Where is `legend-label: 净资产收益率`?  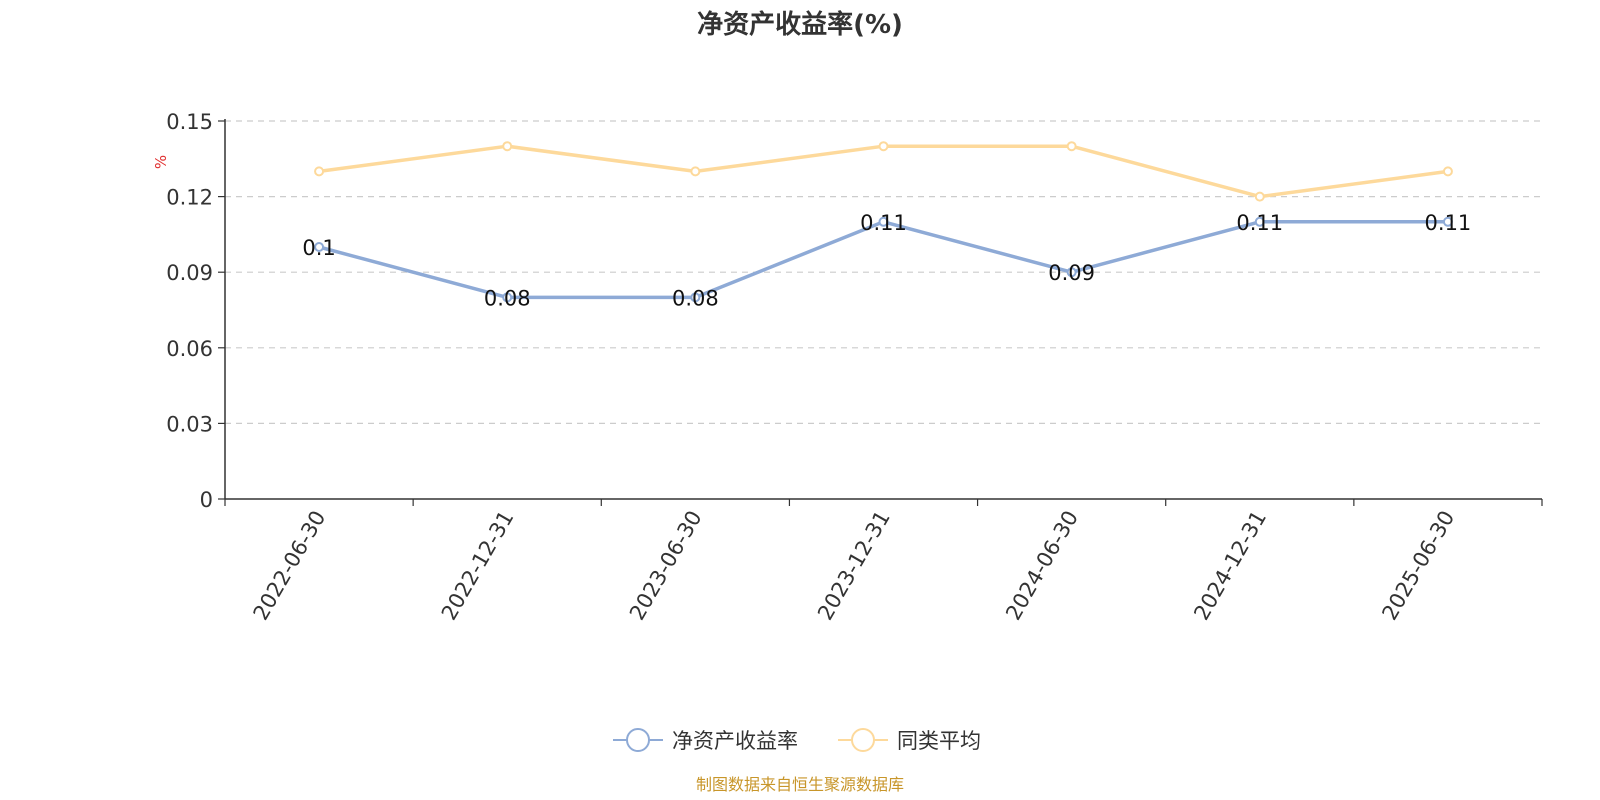
legend-label: 净资产收益率 is located at coordinates (735, 741).